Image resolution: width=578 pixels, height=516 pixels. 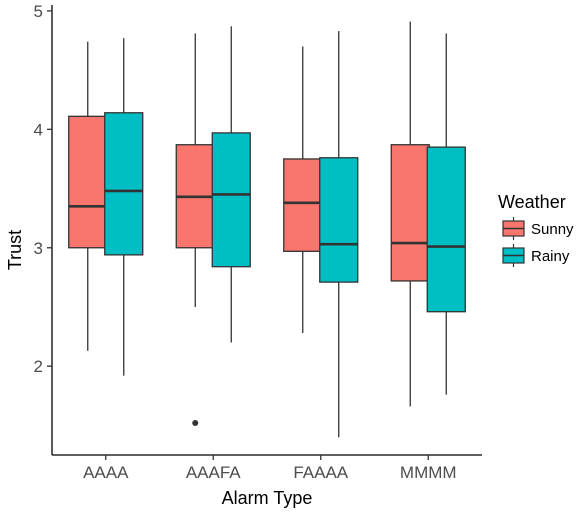 I want to click on legend-label: Sunny, so click(x=552, y=229).